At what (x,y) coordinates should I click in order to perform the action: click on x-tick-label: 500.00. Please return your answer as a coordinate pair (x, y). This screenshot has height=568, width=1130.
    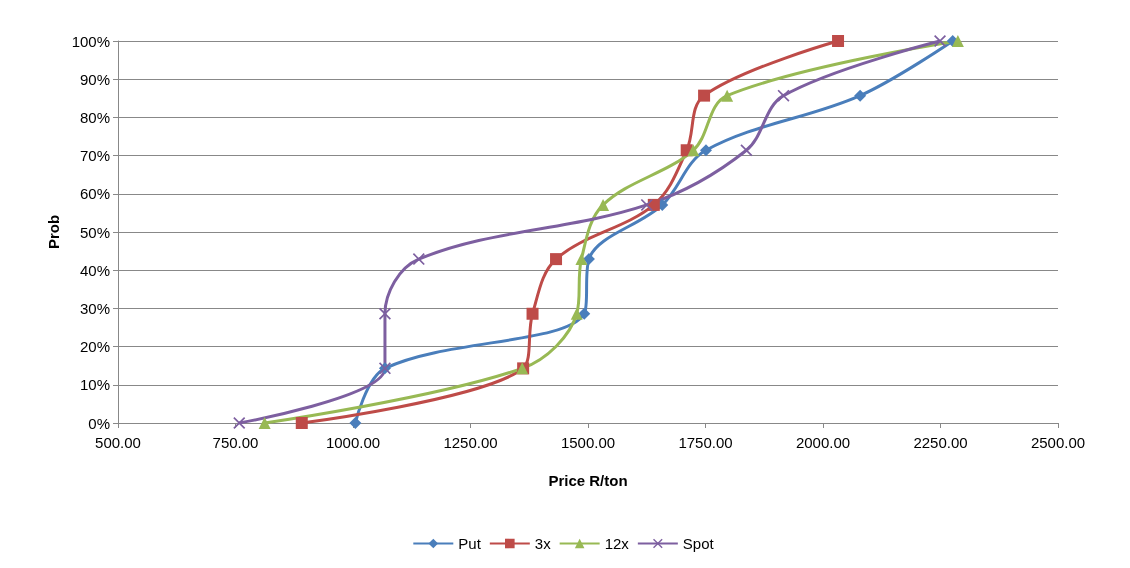
    Looking at the image, I should click on (118, 442).